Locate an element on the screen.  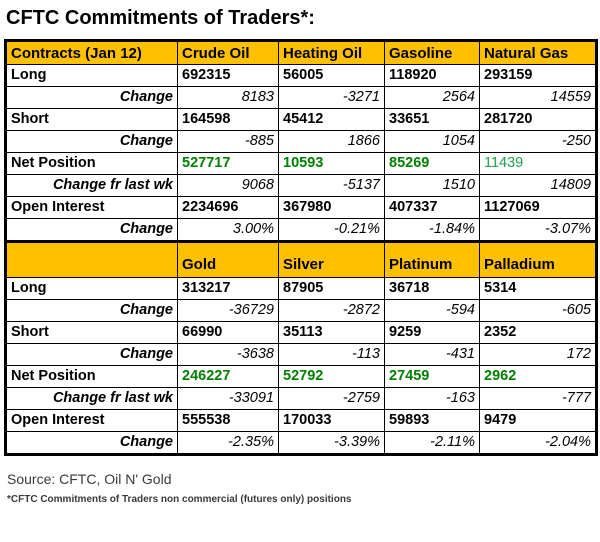
value-cell: 281720 is located at coordinates (538, 119).